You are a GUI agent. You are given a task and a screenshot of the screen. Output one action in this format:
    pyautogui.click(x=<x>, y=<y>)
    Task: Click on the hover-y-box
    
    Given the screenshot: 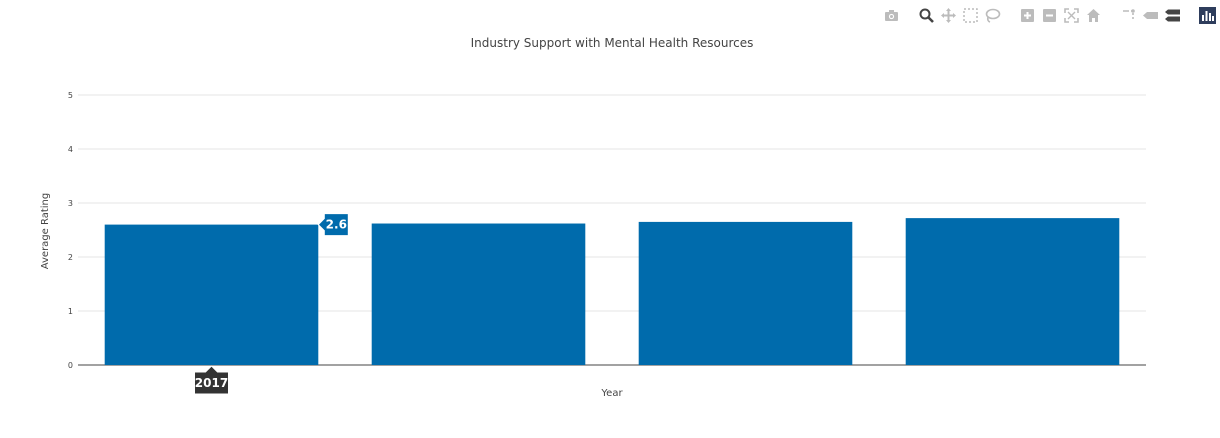 What is the action you would take?
    pyautogui.click(x=333, y=225)
    